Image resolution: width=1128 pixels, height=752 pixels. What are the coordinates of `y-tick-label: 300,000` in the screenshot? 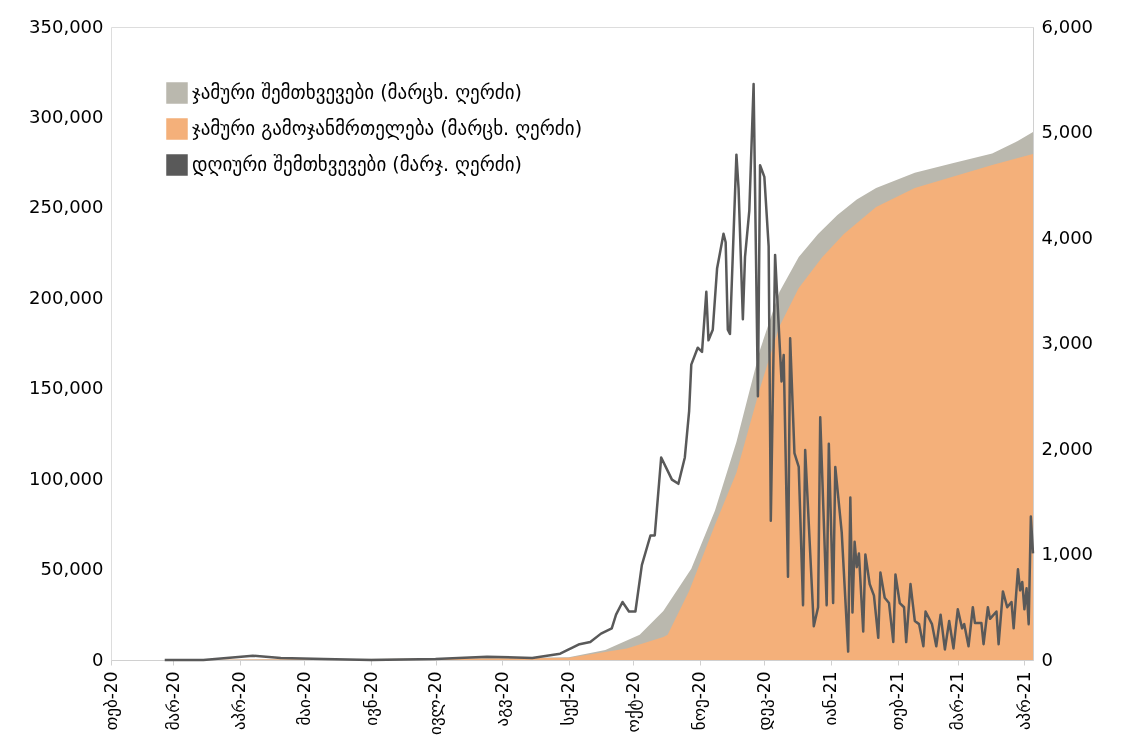 It's located at (66, 116).